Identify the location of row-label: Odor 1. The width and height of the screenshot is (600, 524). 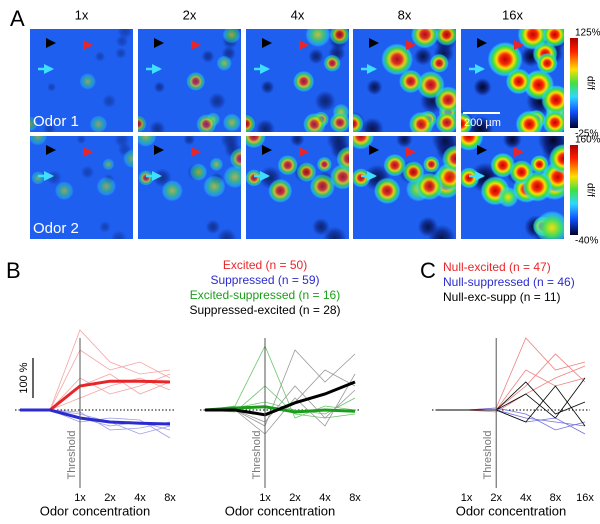
(56, 121).